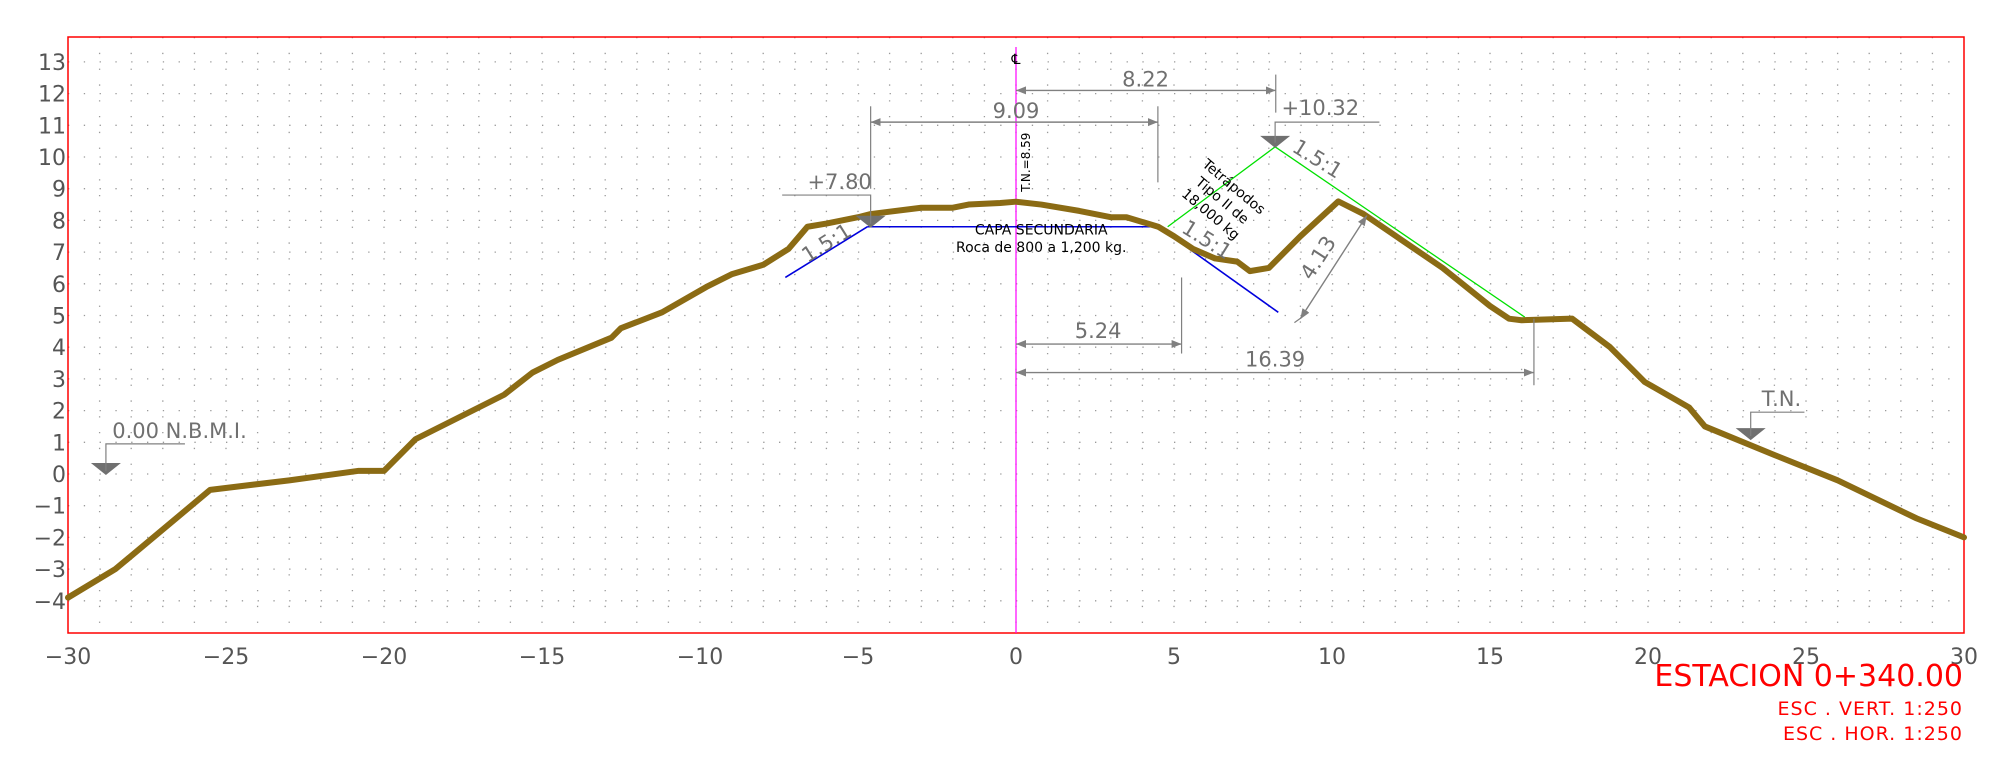 The image size is (2005, 760). What do you see at coordinates (1098, 331) in the screenshot?
I see `dimension-label-5-24: 5.24` at bounding box center [1098, 331].